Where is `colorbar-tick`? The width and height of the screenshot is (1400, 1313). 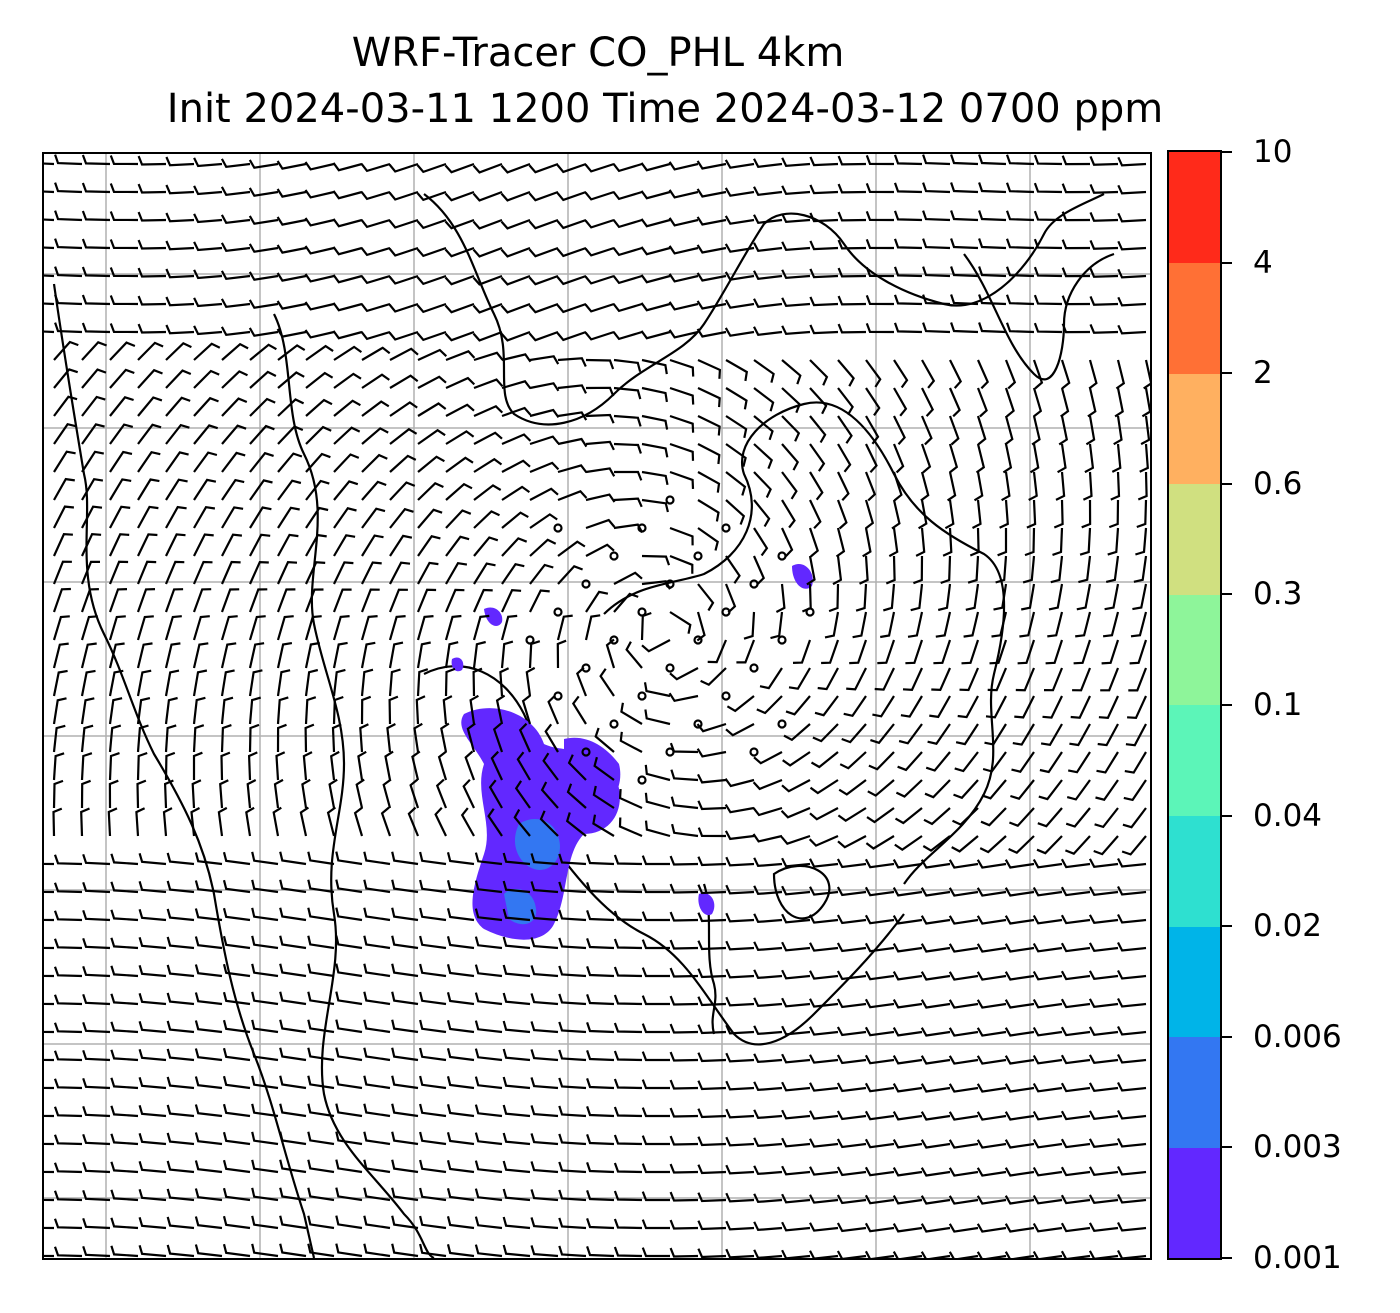 colorbar-tick is located at coordinates (1227, 373).